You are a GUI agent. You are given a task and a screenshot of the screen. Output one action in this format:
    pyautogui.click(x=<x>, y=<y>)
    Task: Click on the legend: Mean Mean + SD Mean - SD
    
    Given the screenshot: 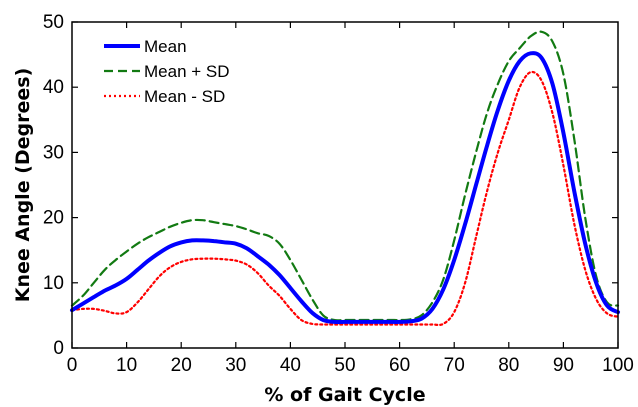 What is the action you would take?
    pyautogui.click(x=167, y=71)
    